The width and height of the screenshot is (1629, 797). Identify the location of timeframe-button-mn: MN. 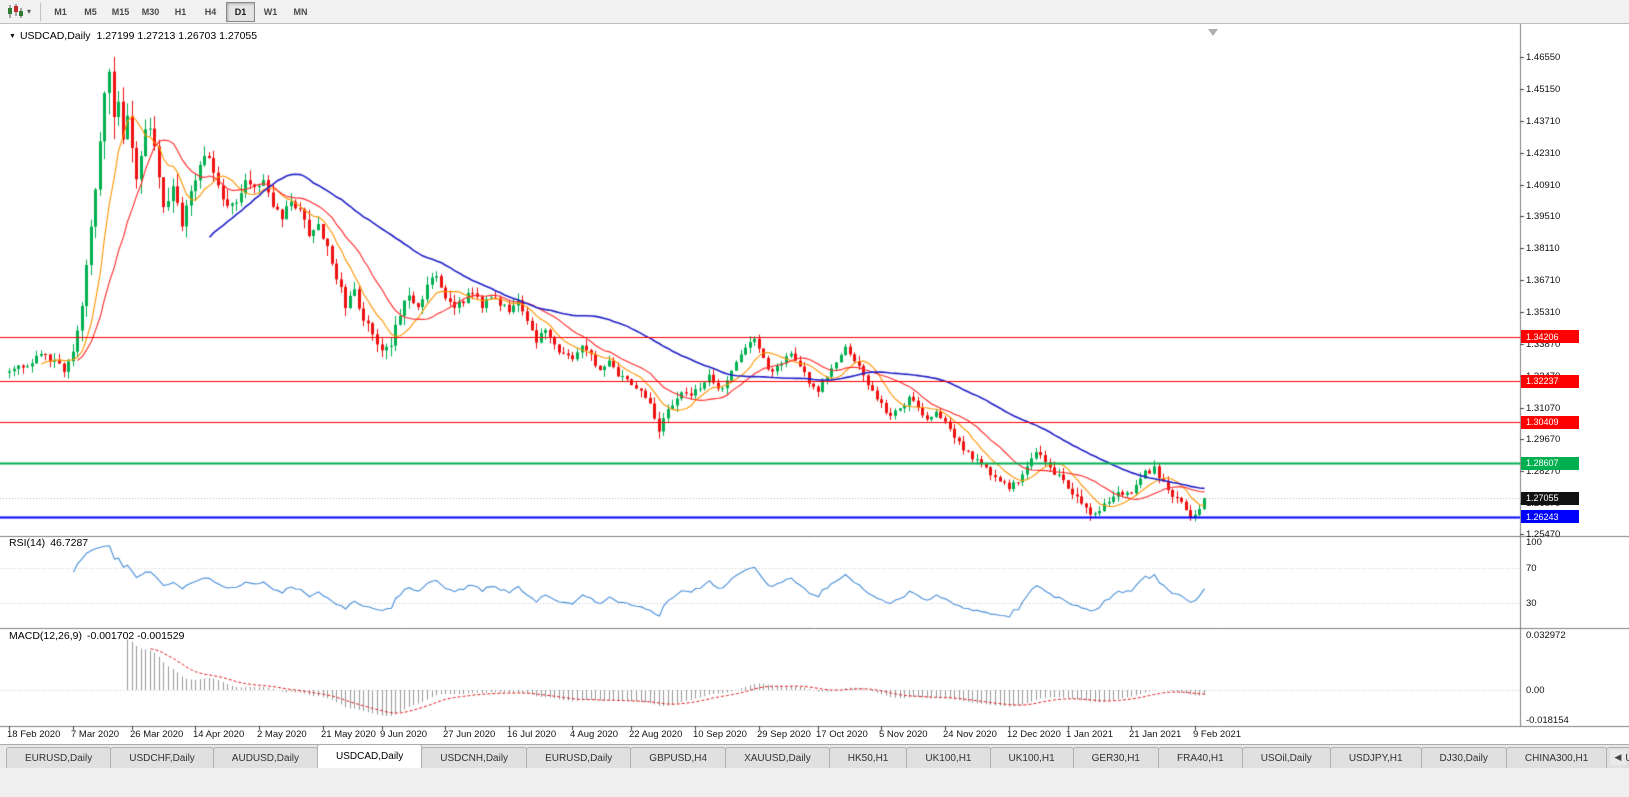
(300, 11).